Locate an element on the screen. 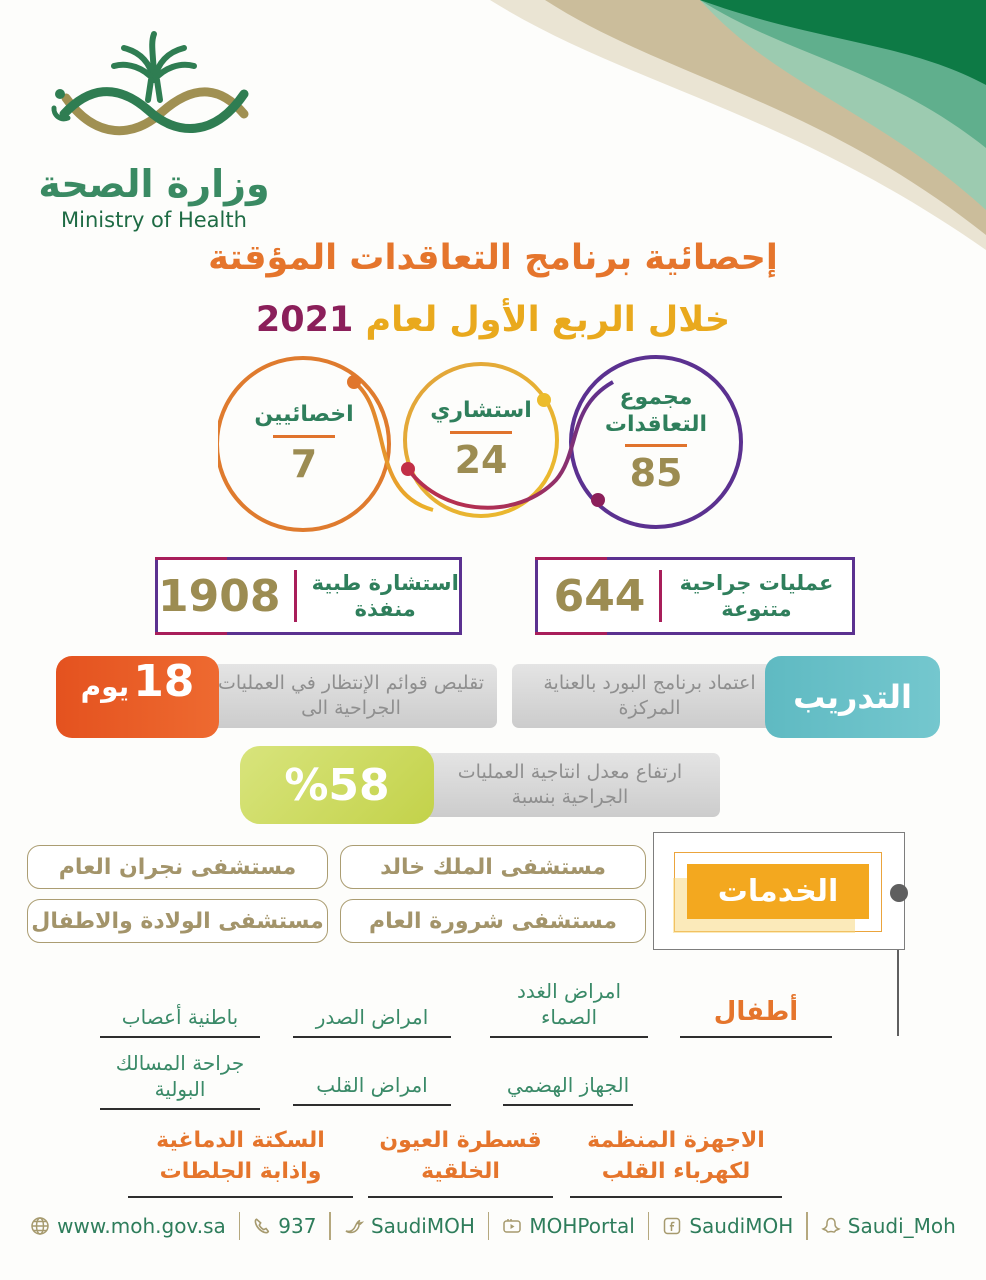 The height and width of the screenshot is (1280, 986). title-line2-text: خلال الربع الأول لعام is located at coordinates (548, 320).